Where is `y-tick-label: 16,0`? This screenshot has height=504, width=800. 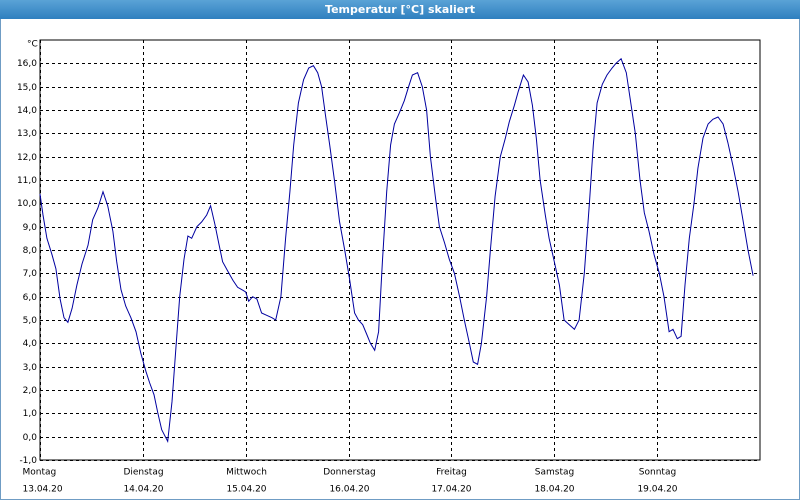 y-tick-label: 16,0 is located at coordinates (27, 64).